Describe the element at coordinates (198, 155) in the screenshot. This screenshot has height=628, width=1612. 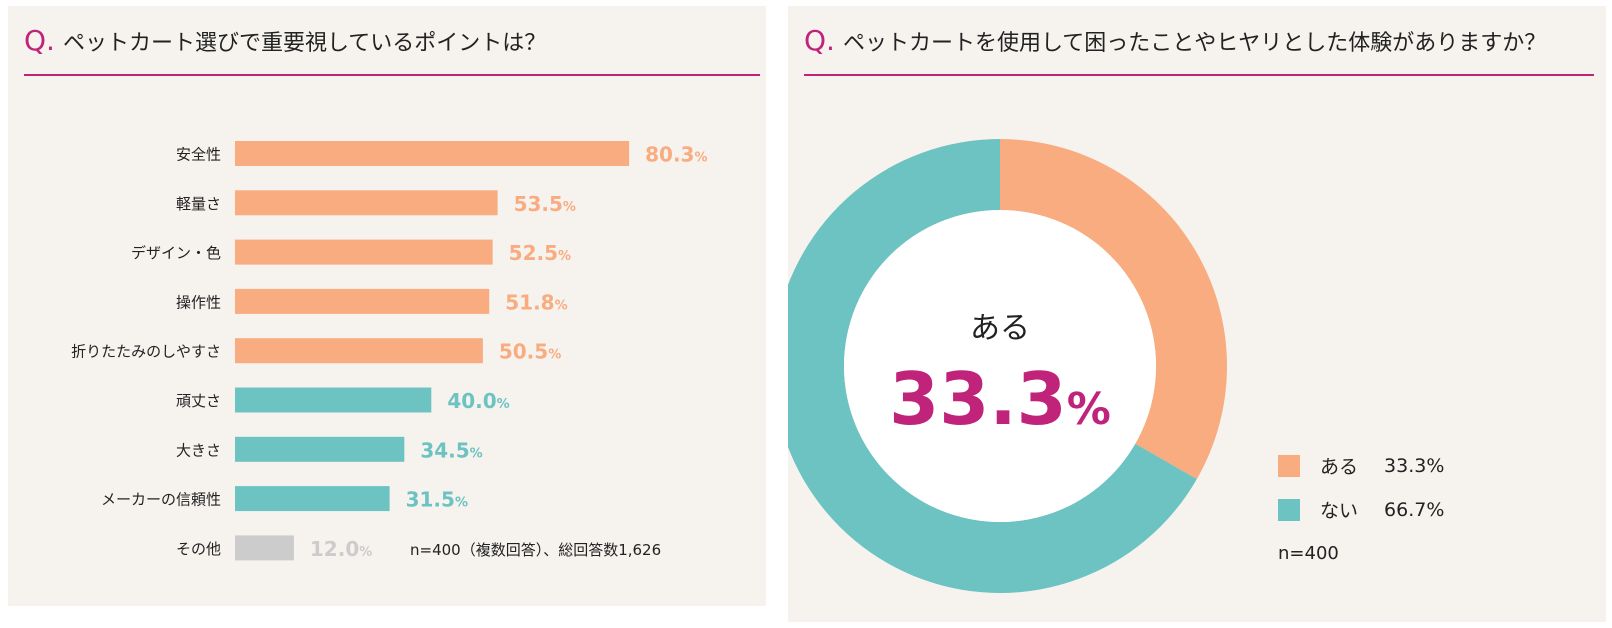
I see `bar-category-label: 安全性` at that location.